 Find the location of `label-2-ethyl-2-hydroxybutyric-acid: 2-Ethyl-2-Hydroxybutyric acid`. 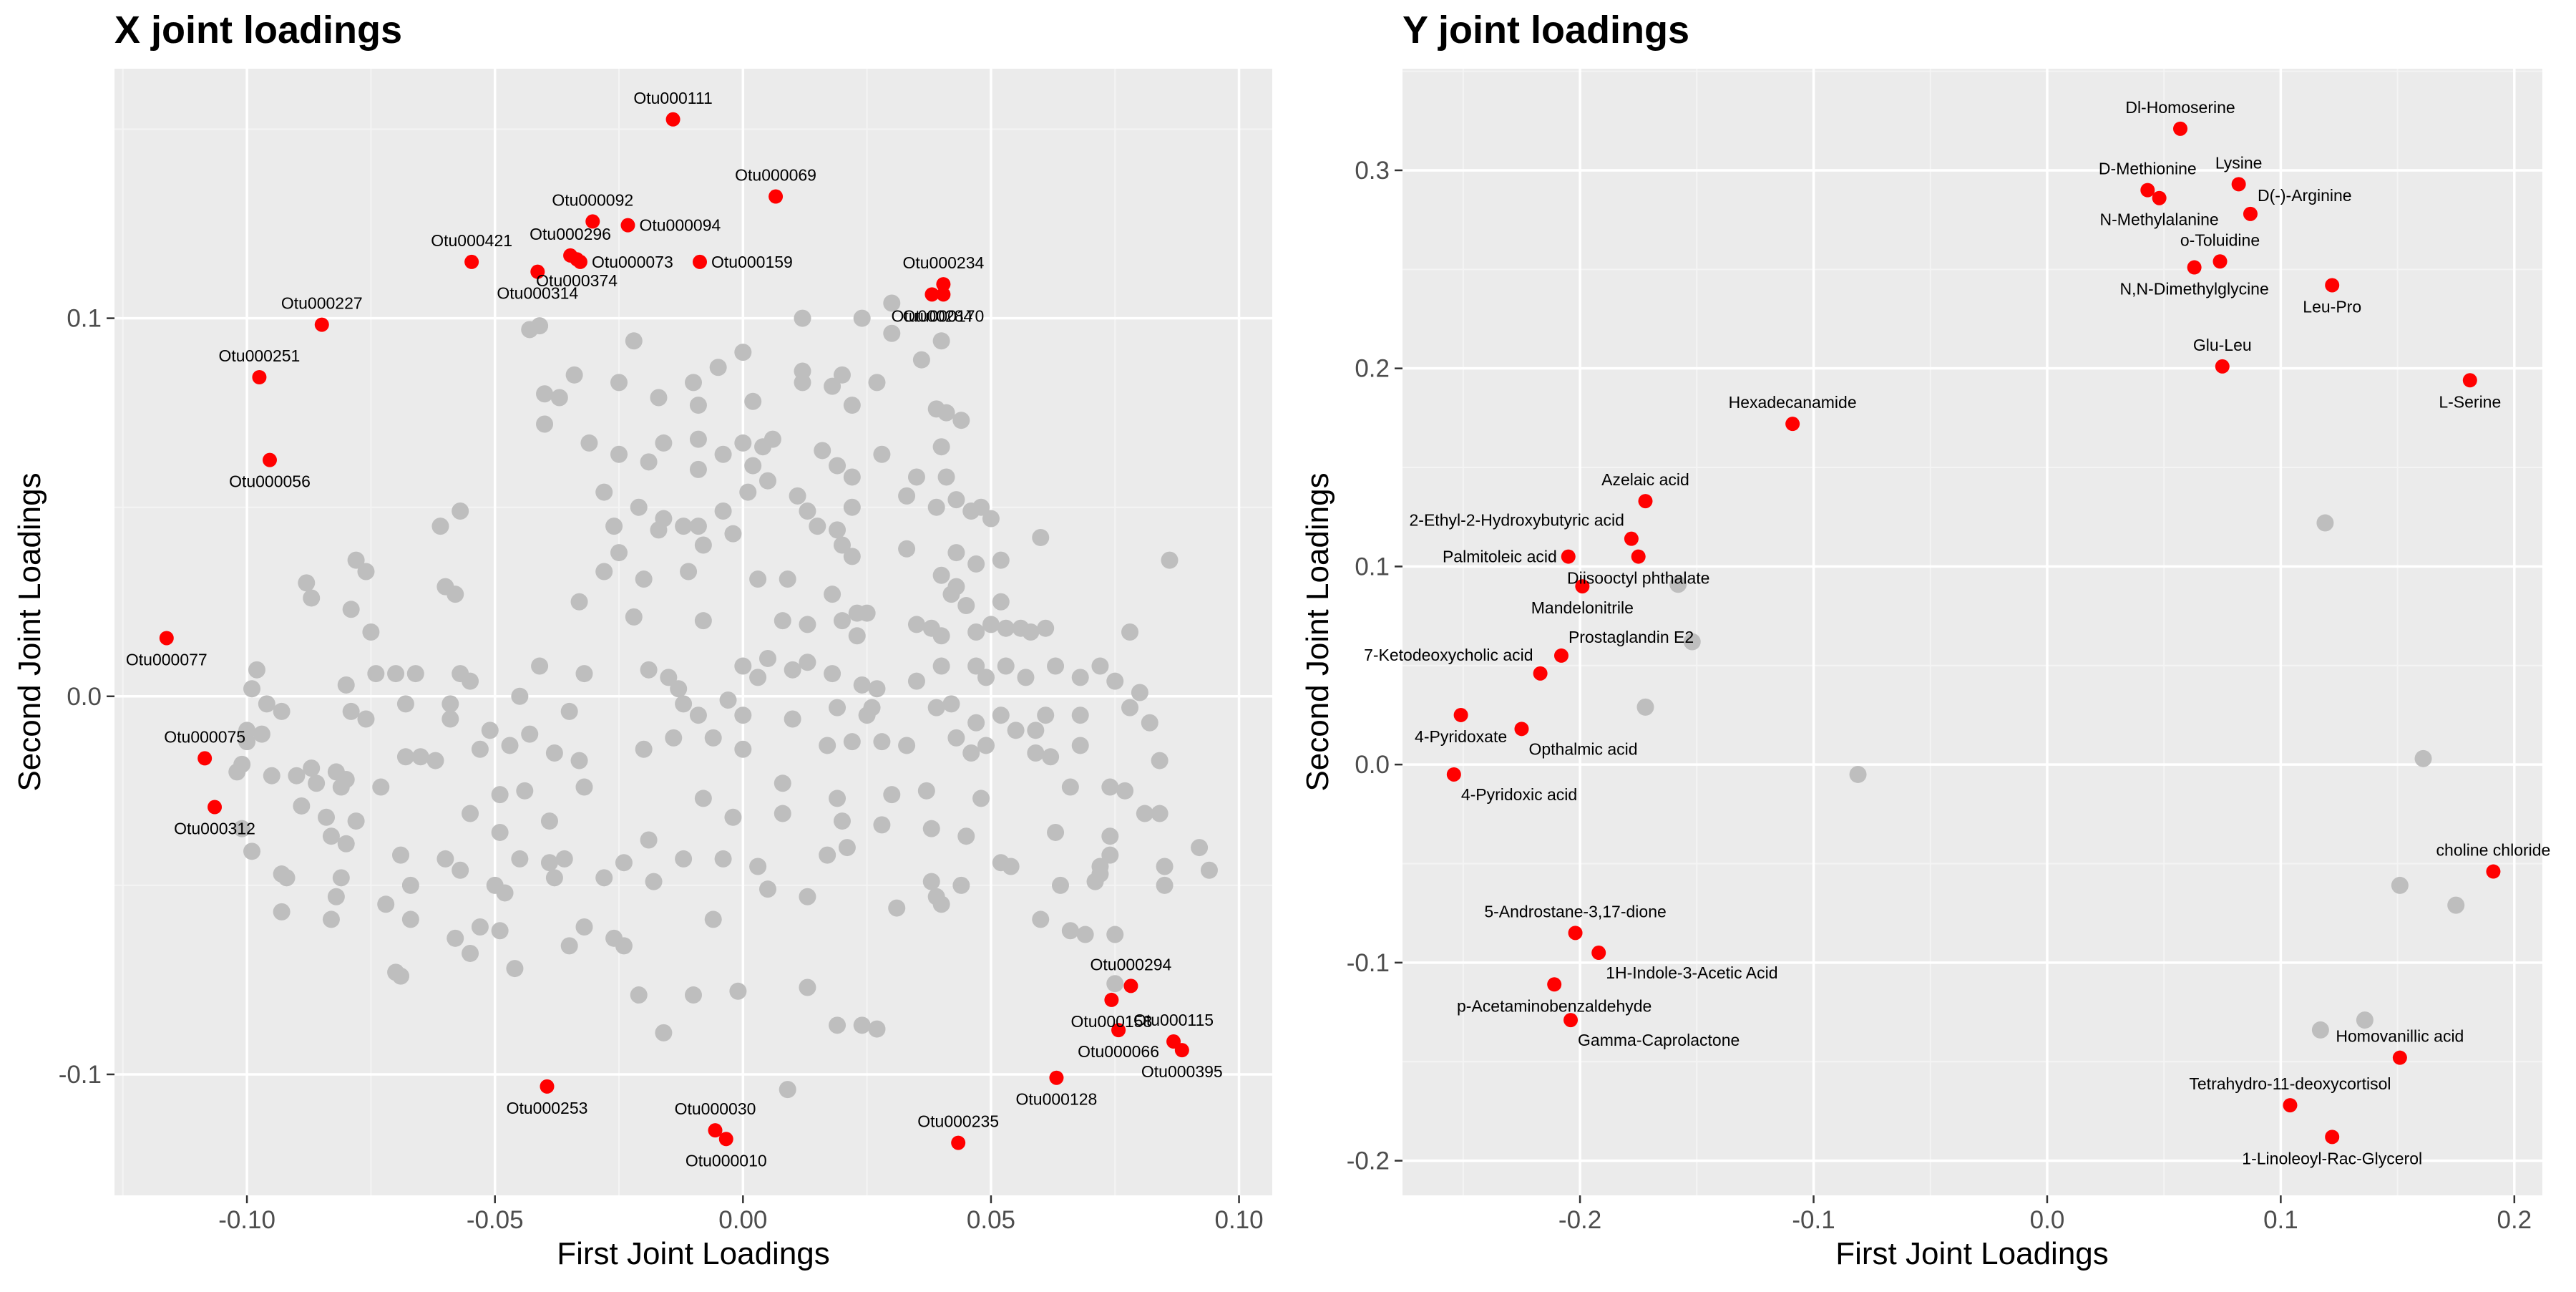

label-2-ethyl-2-hydroxybutyric-acid: 2-Ethyl-2-Hydroxybutyric acid is located at coordinates (1517, 520).